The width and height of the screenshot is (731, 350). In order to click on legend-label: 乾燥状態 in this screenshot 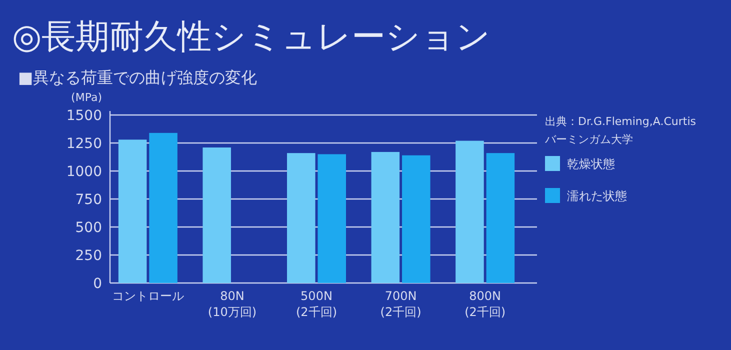, I will do `click(591, 164)`.